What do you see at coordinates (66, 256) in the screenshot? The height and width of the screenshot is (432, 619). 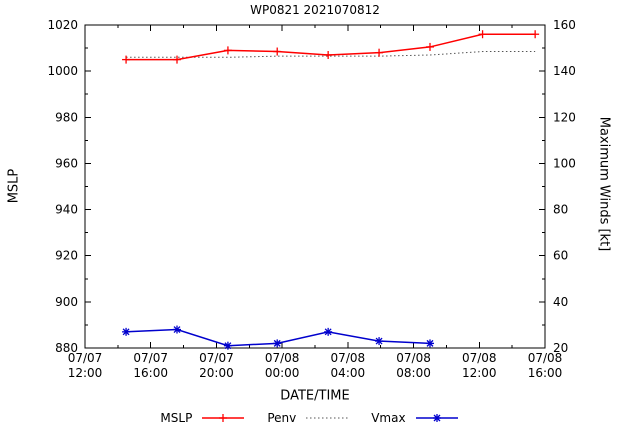 I see `y-left-tick-label: 920` at bounding box center [66, 256].